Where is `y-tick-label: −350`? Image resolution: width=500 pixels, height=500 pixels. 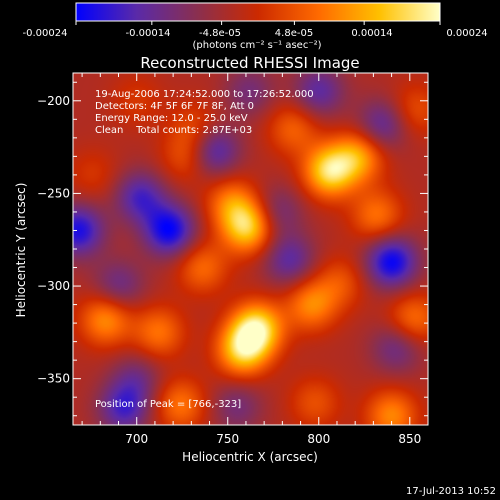 y-tick-label: −350 is located at coordinates (53, 379).